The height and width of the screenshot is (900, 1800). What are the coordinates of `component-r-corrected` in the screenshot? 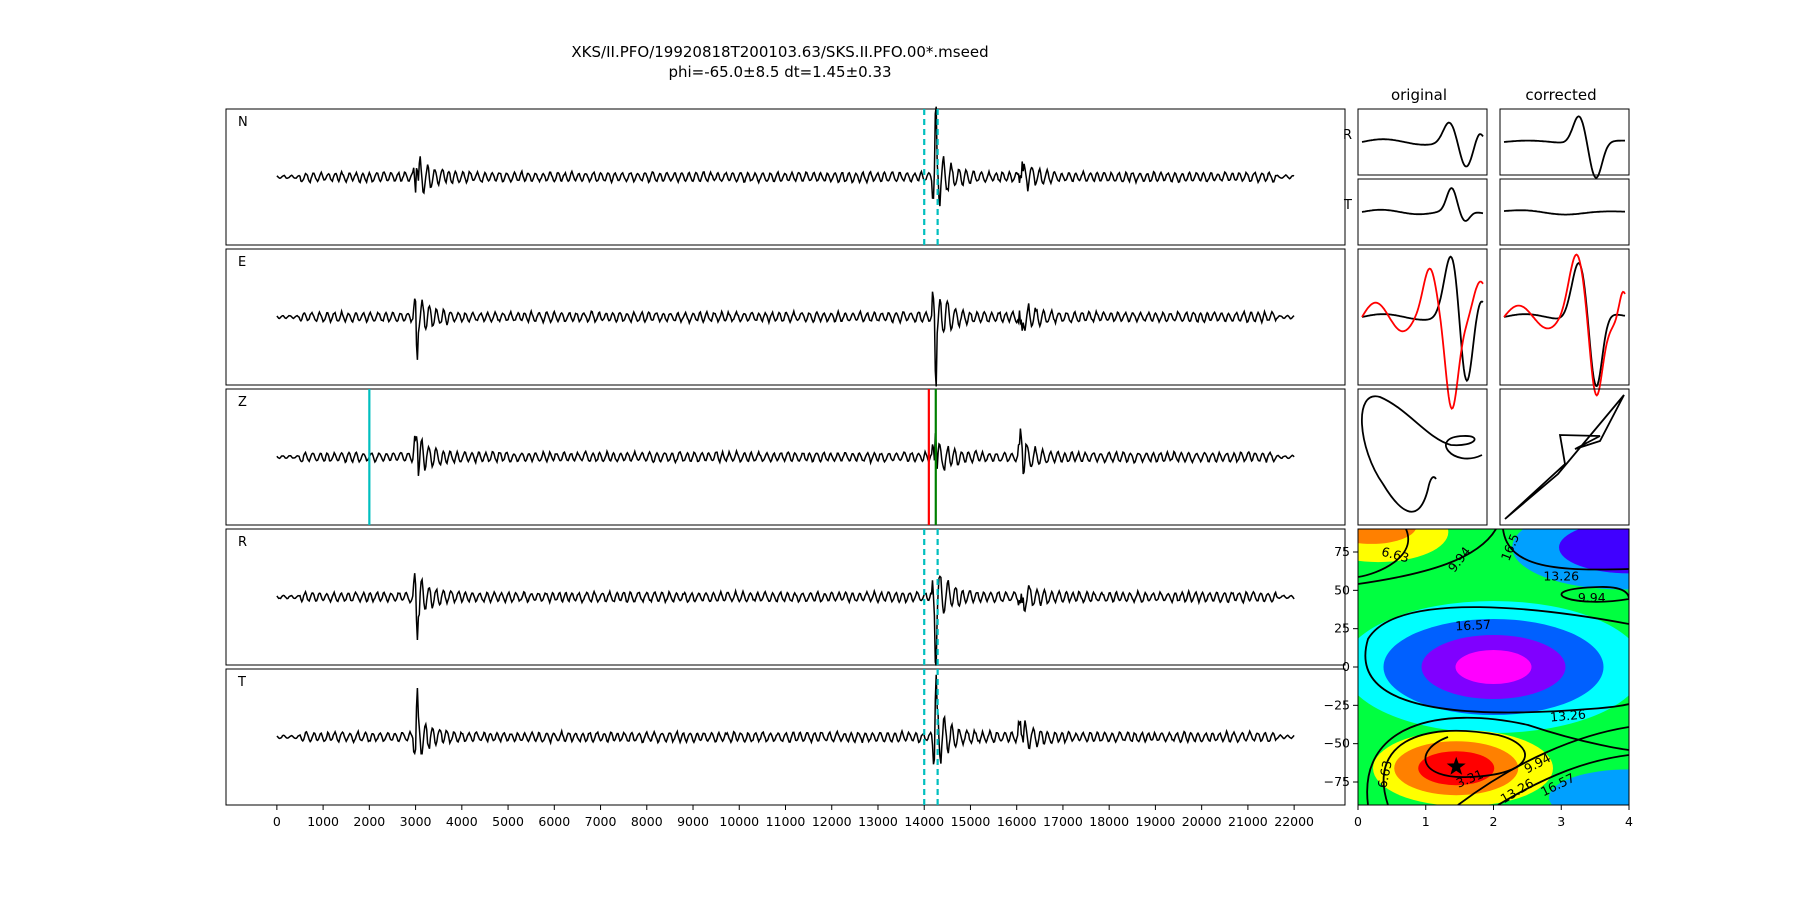 It's located at (1564, 143).